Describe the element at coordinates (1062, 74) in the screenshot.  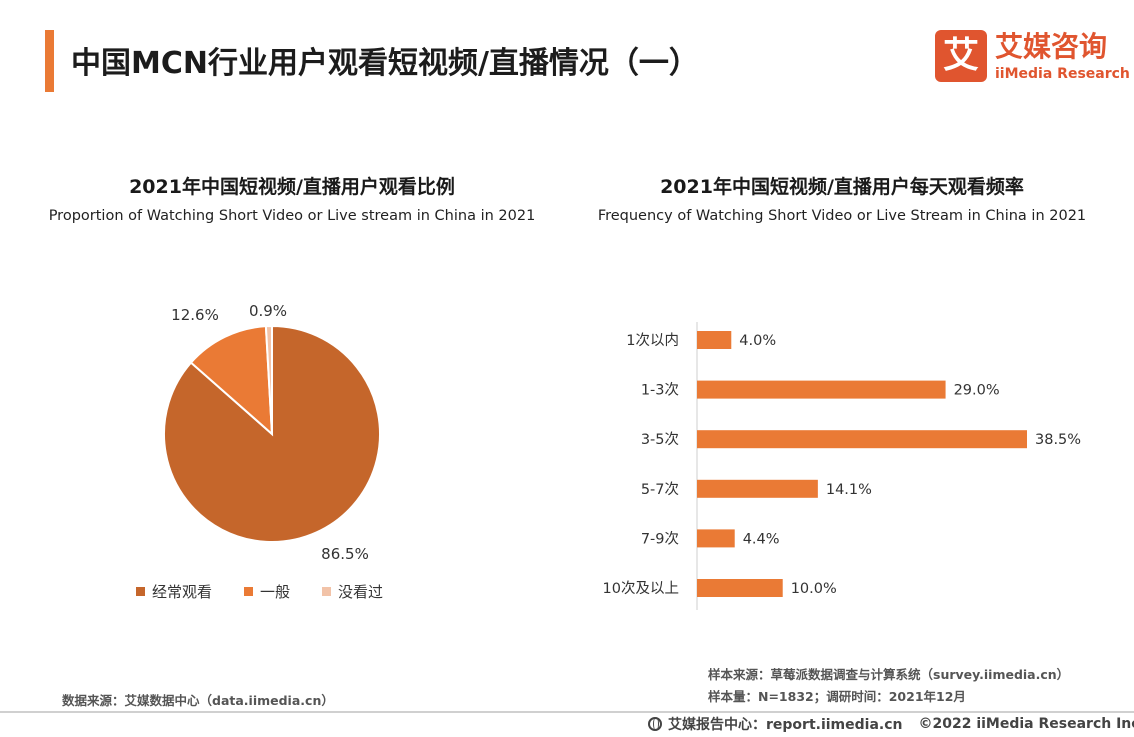
I see `logo-name-en: iiMedia Research` at that location.